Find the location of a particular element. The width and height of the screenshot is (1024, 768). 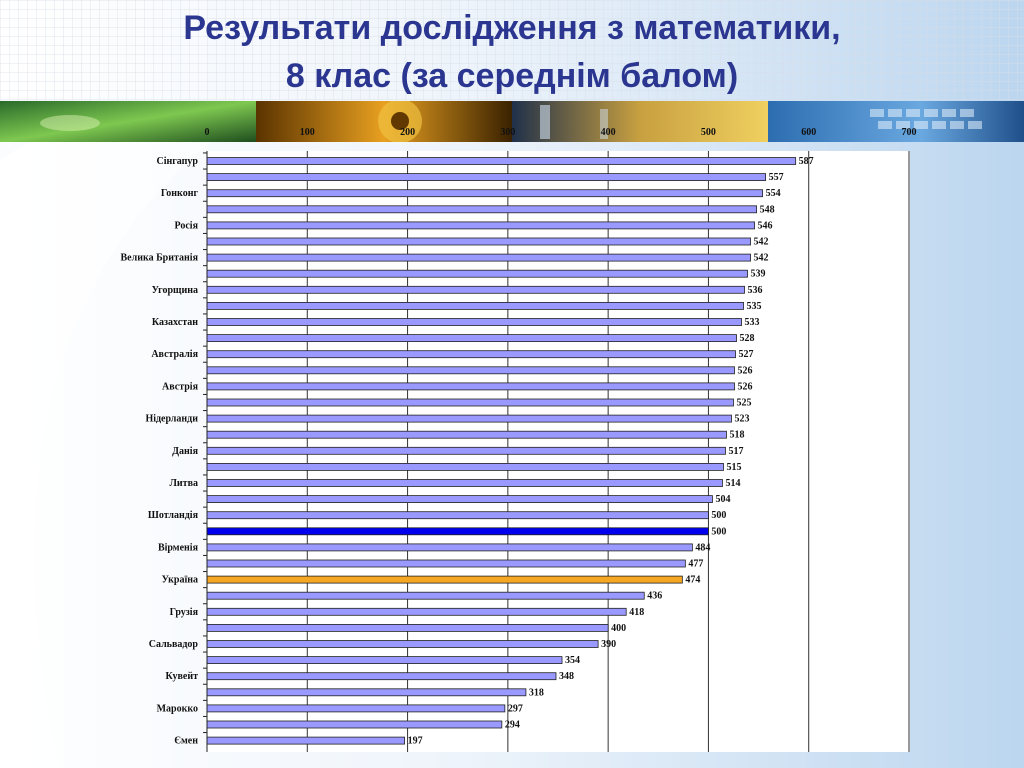

bar-value-label: 400 is located at coordinates (618, 628).